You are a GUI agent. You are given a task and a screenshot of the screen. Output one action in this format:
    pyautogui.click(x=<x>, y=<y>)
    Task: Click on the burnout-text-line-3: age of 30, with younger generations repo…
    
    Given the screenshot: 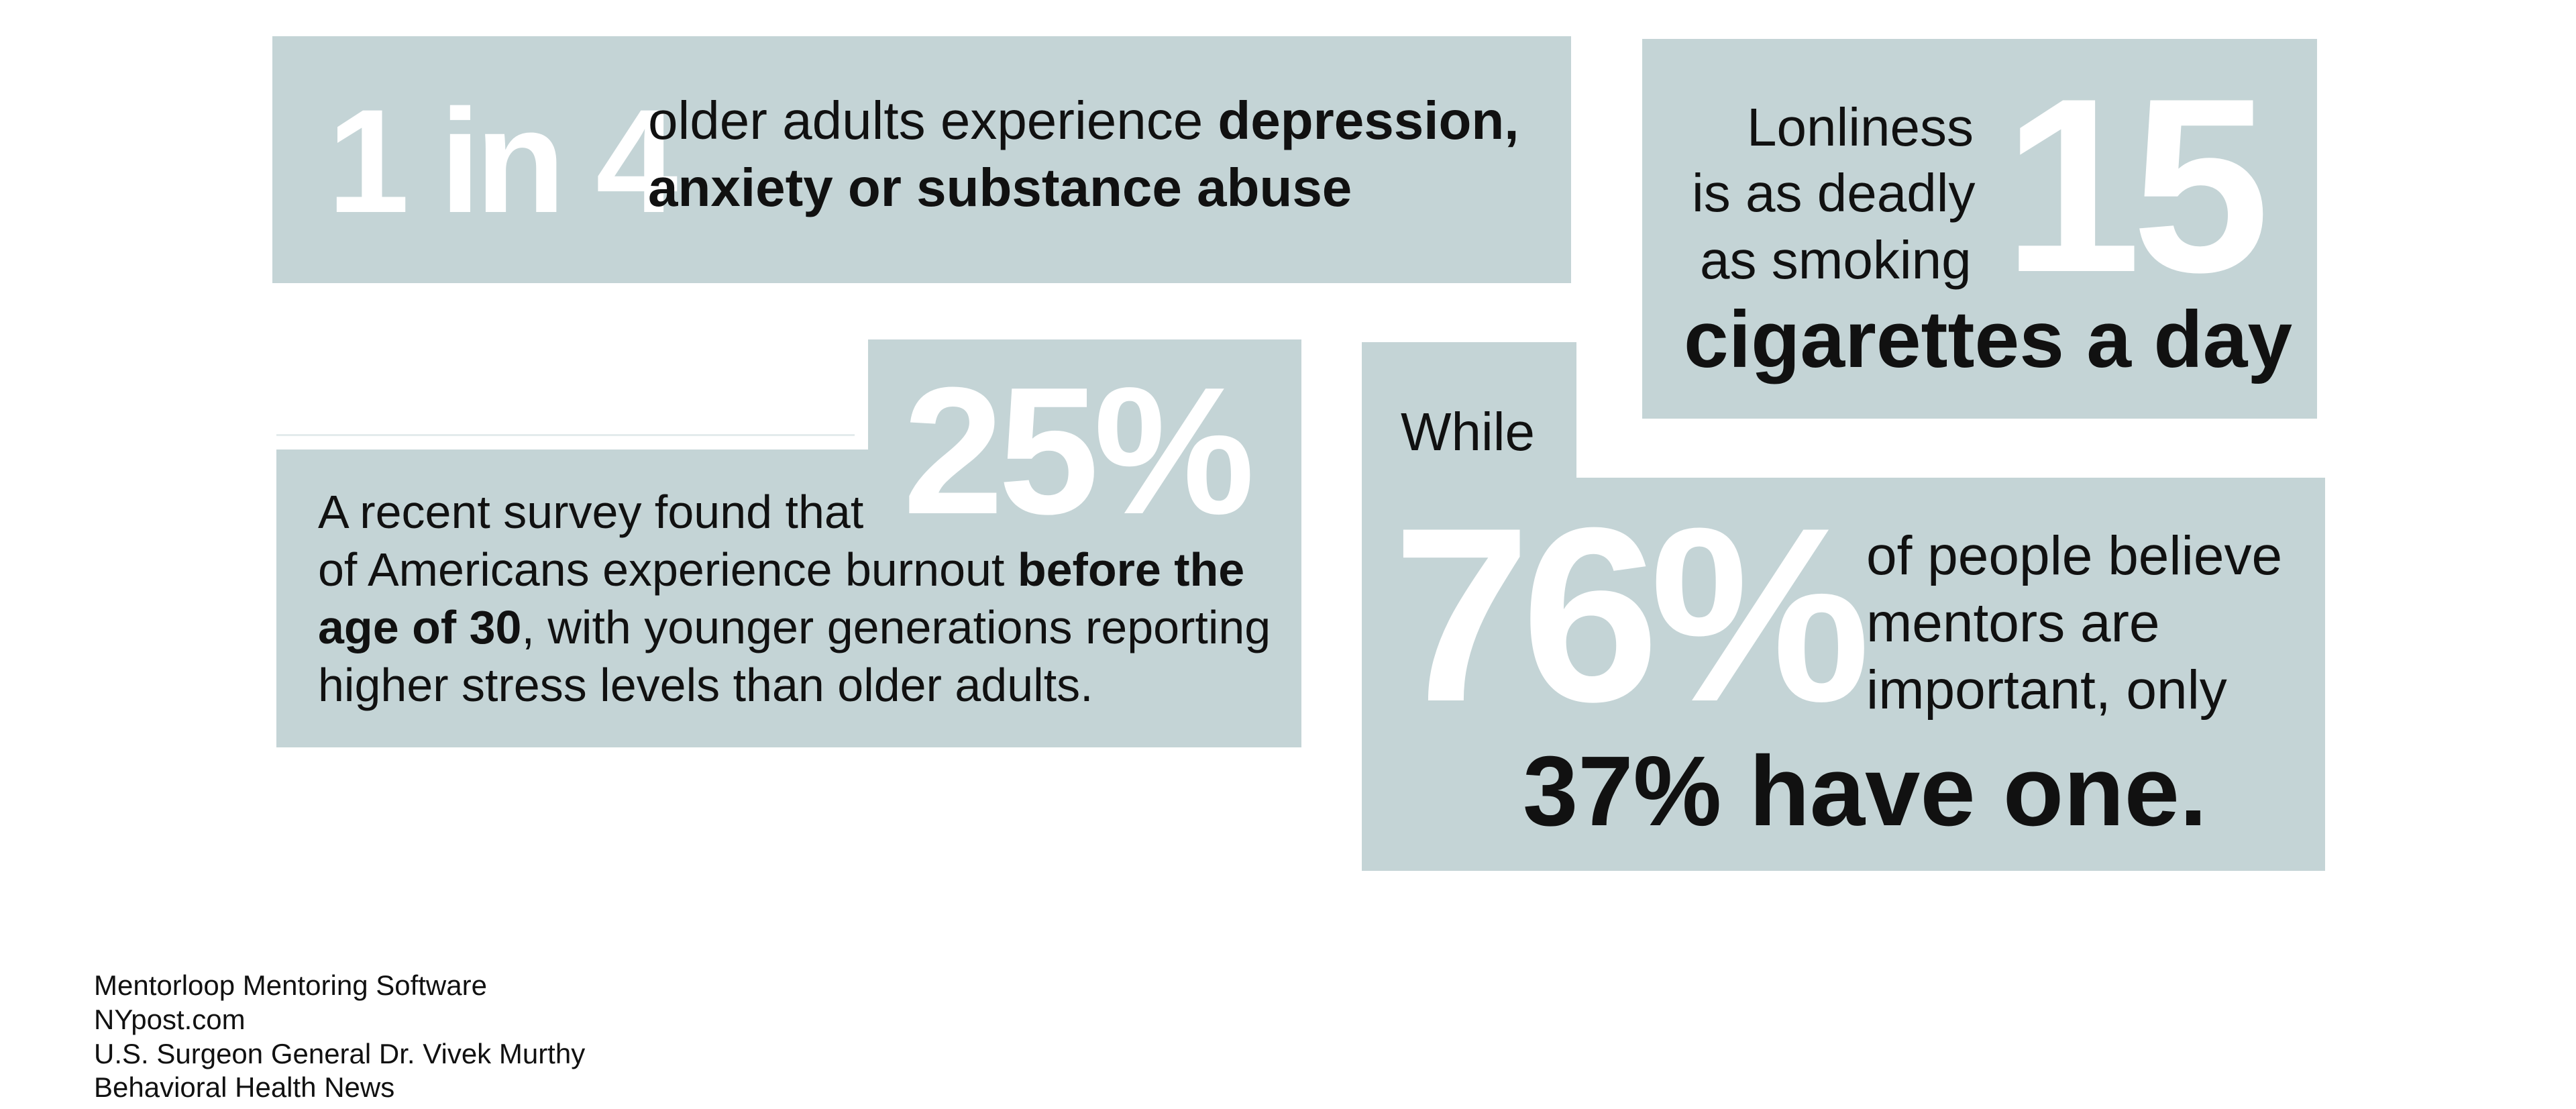 What is the action you would take?
    pyautogui.click(x=794, y=627)
    